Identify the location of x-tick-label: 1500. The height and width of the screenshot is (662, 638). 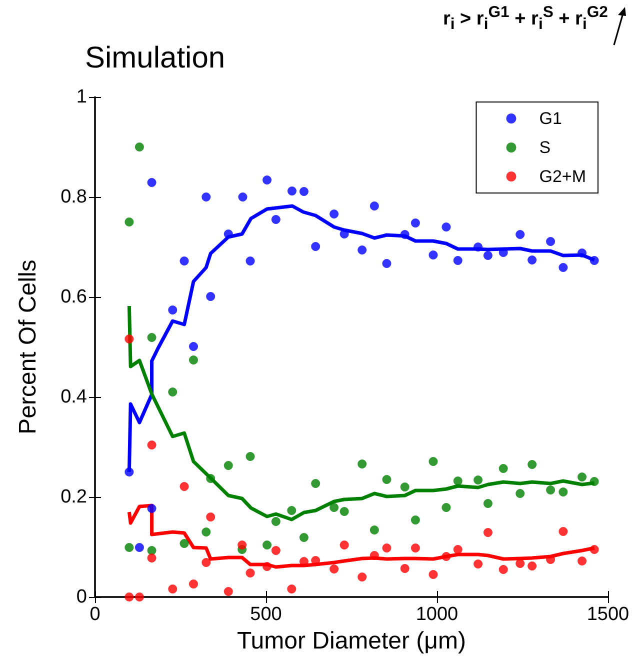
(608, 614).